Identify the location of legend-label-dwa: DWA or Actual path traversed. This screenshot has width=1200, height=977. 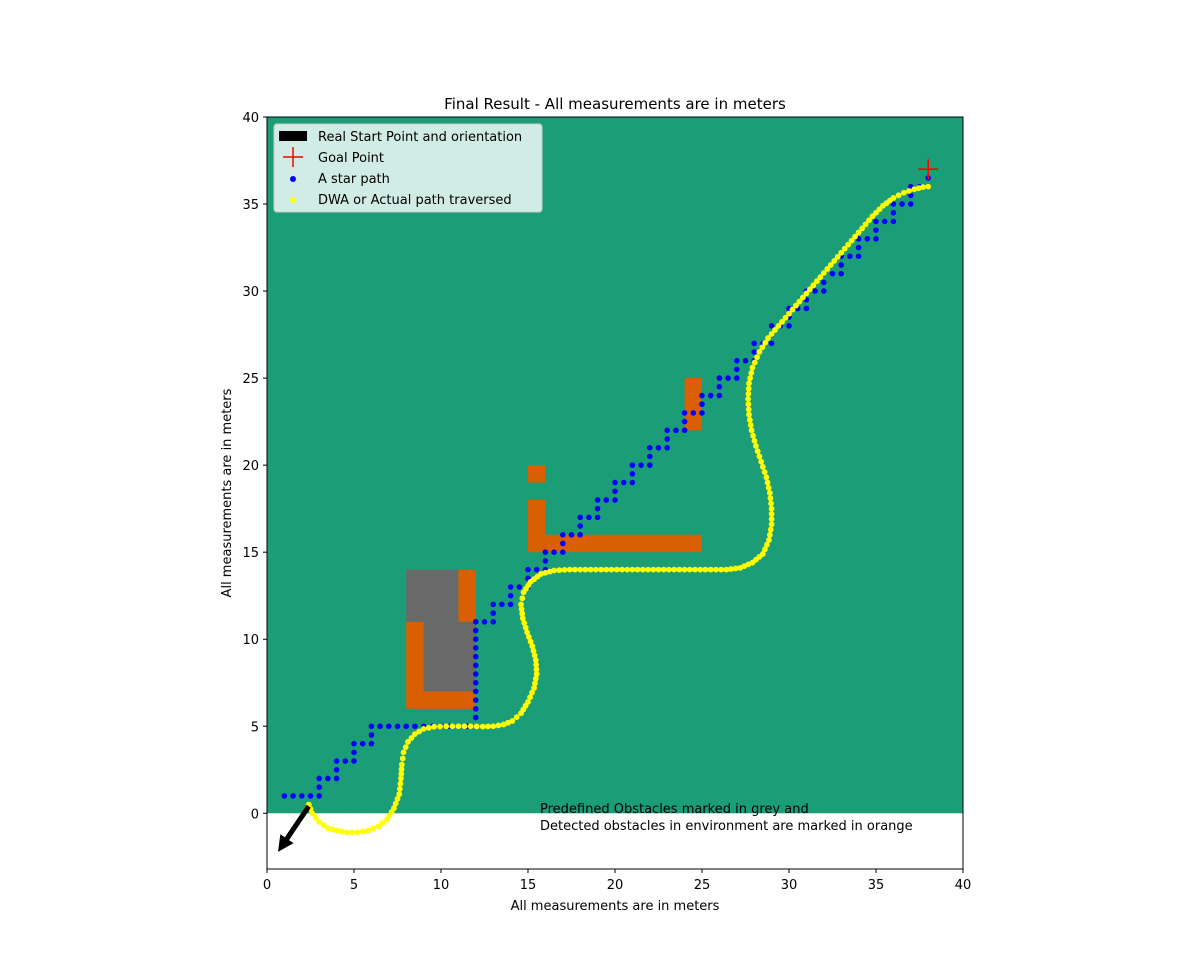
(415, 200).